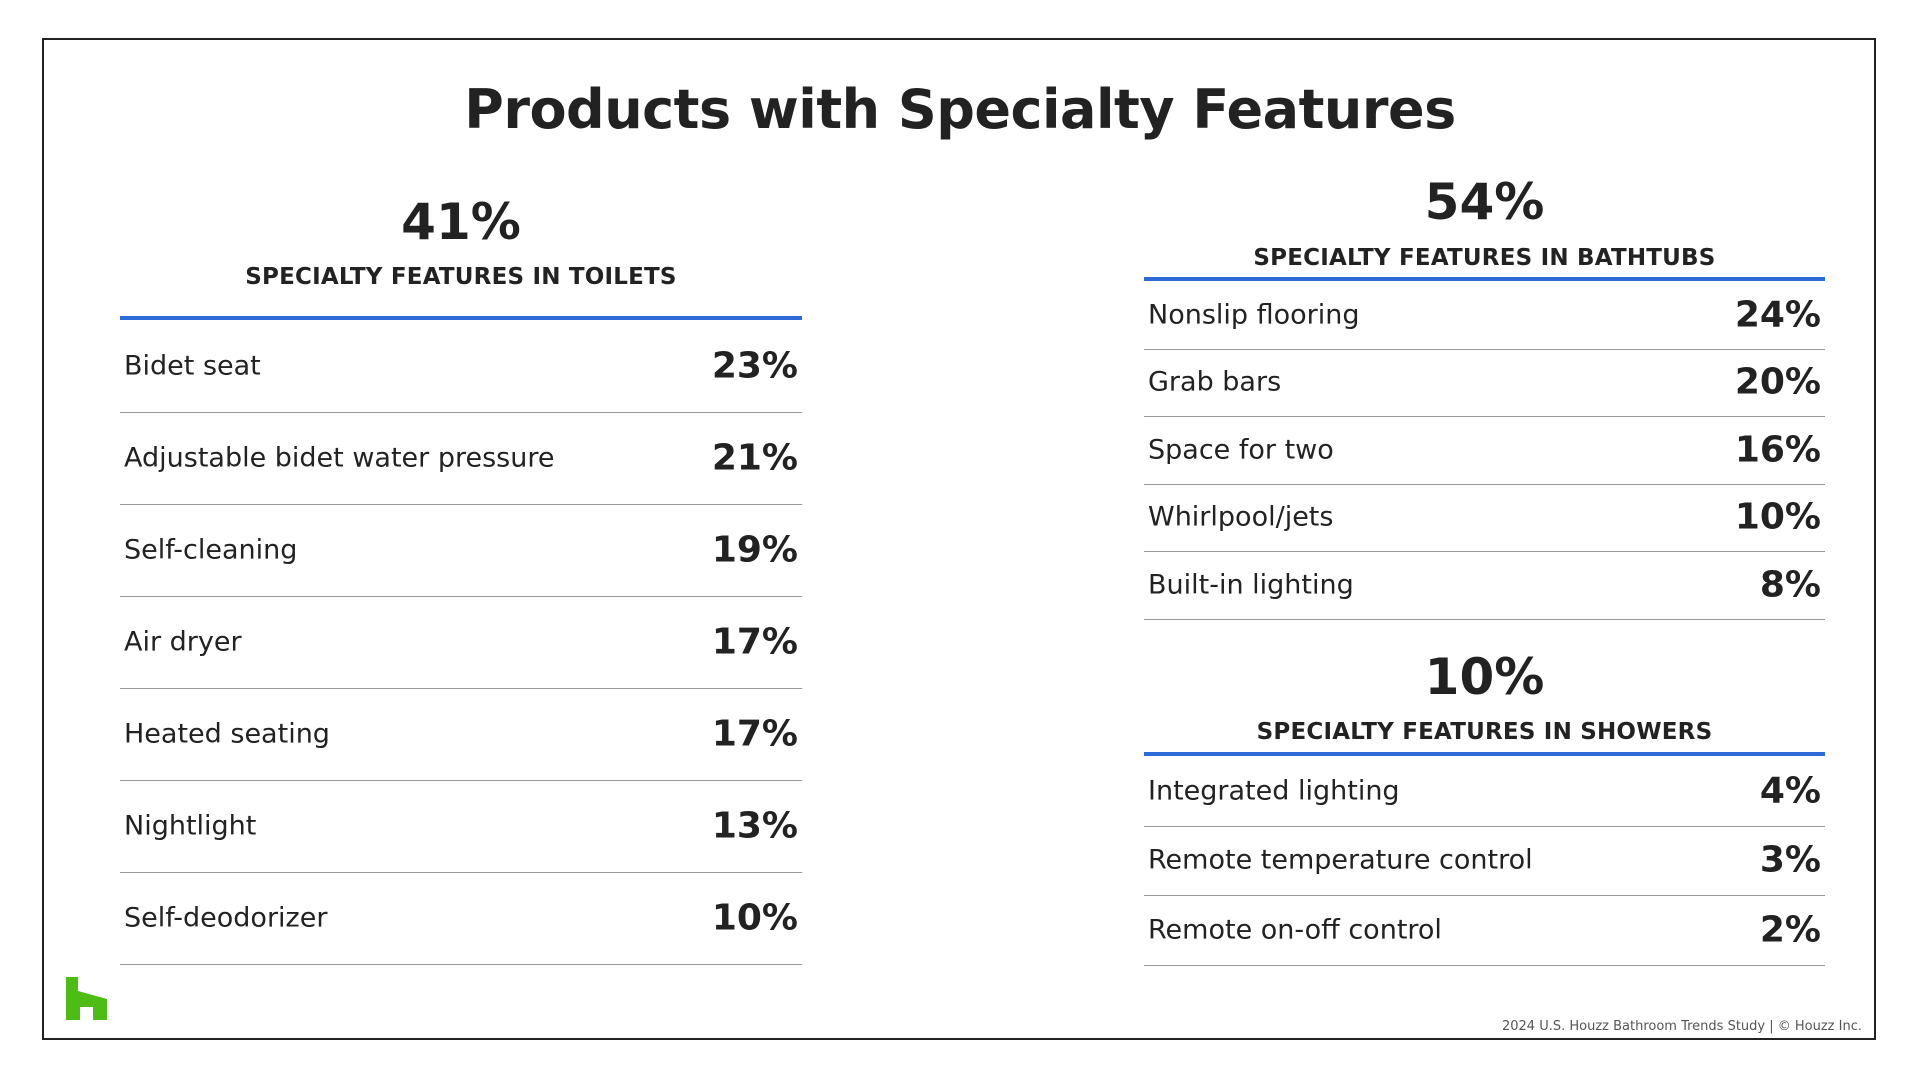 This screenshot has height=1080, width=1920. What do you see at coordinates (227, 734) in the screenshot?
I see `row-name: Heated seating` at bounding box center [227, 734].